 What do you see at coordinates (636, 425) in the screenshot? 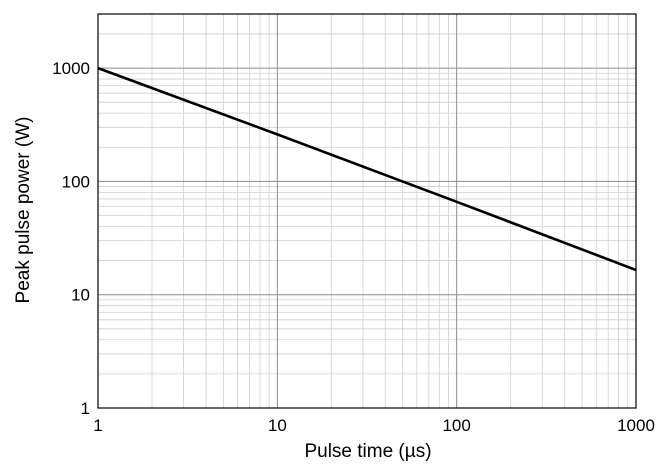
I see `x-tick-label: 1000` at bounding box center [636, 425].